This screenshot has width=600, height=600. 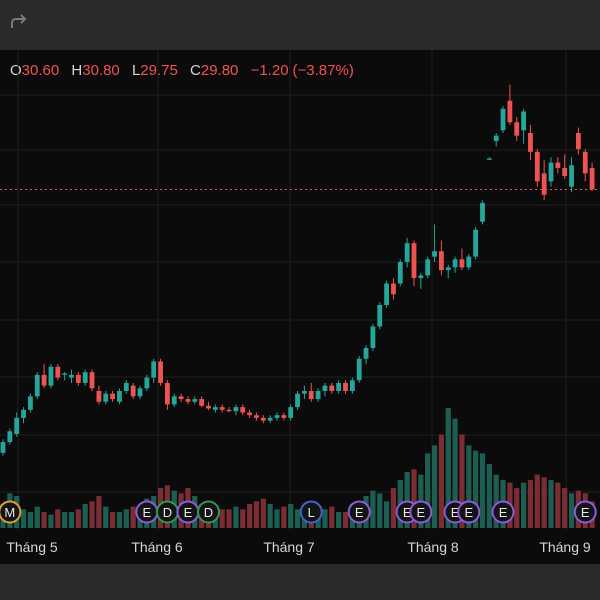 I want to click on event-badge-label: M, so click(x=9, y=512).